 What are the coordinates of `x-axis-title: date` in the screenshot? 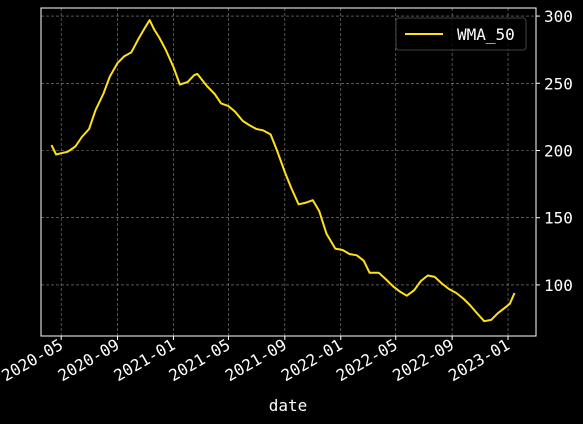 It's located at (288, 405).